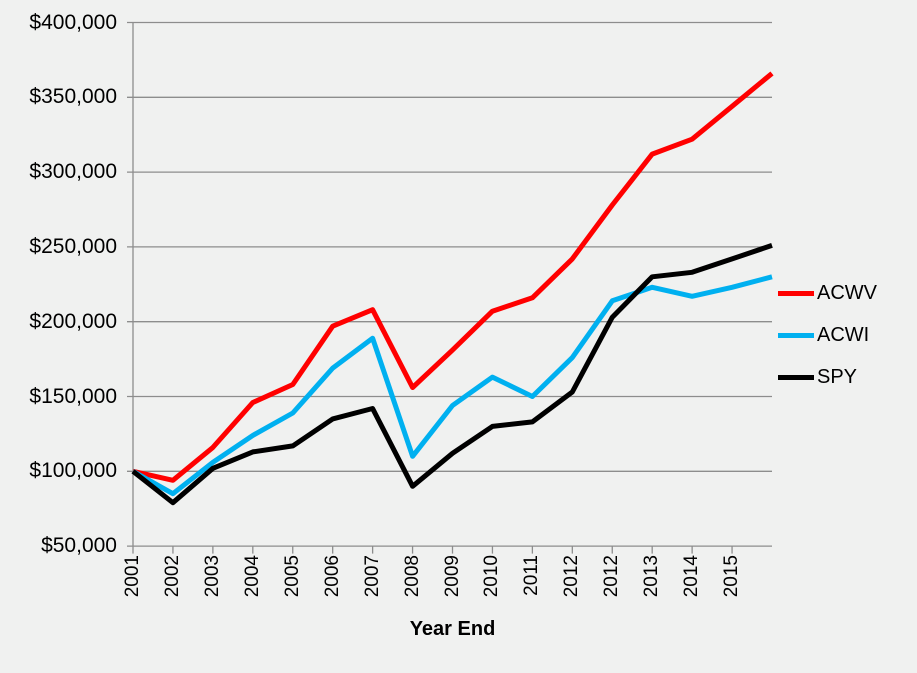 The width and height of the screenshot is (917, 673). What do you see at coordinates (292, 576) in the screenshot?
I see `x-axis-tick-label: 2005` at bounding box center [292, 576].